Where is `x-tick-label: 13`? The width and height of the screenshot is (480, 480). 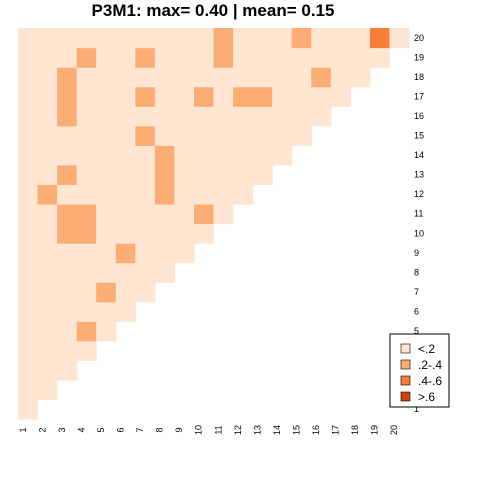
x-tick-label: 13 is located at coordinates (257, 430).